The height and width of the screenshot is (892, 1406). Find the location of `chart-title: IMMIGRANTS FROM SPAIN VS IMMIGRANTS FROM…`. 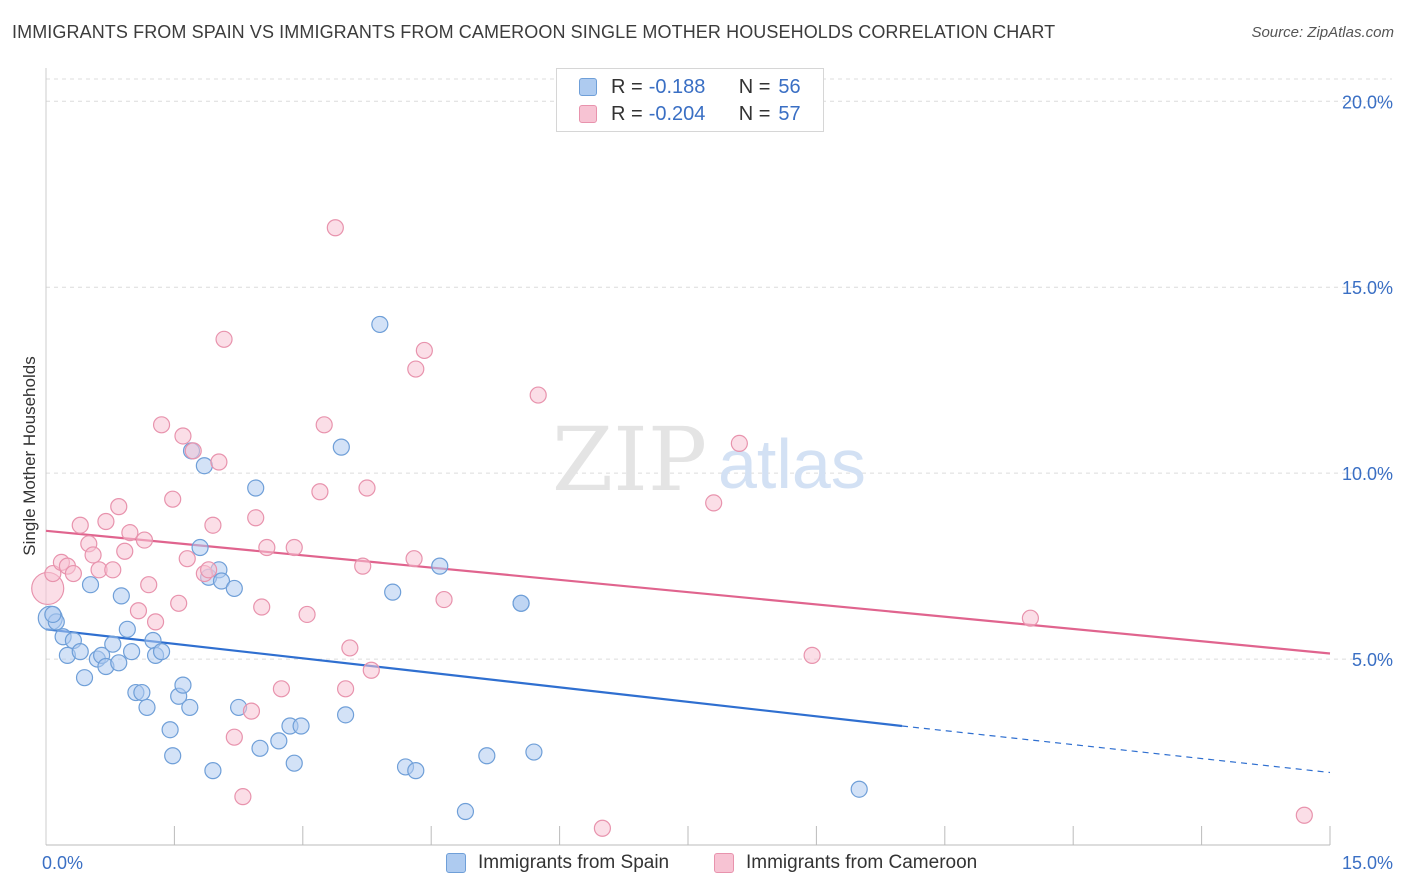

chart-title: IMMIGRANTS FROM SPAIN VS IMMIGRANTS FROM… is located at coordinates (534, 32).